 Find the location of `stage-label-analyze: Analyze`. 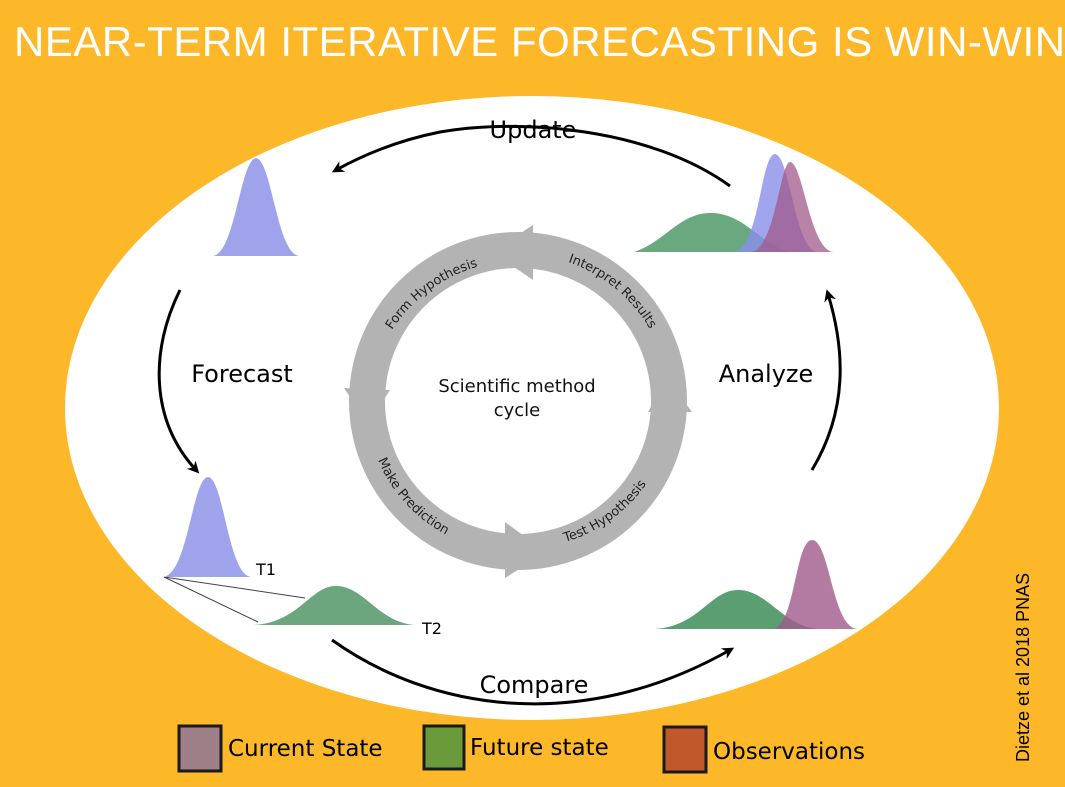

stage-label-analyze: Analyze is located at coordinates (766, 374).